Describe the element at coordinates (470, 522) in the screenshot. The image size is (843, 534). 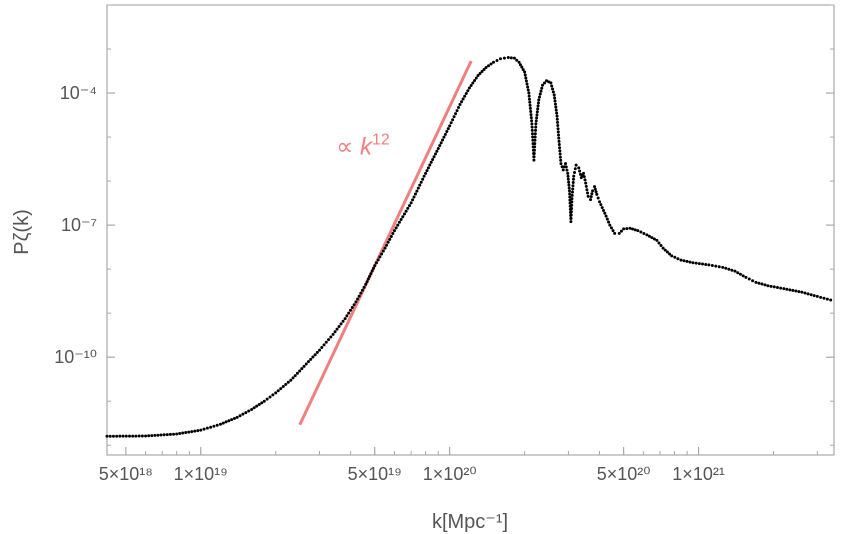
I see `x-axis-title: k[Mpc⁻¹]` at that location.